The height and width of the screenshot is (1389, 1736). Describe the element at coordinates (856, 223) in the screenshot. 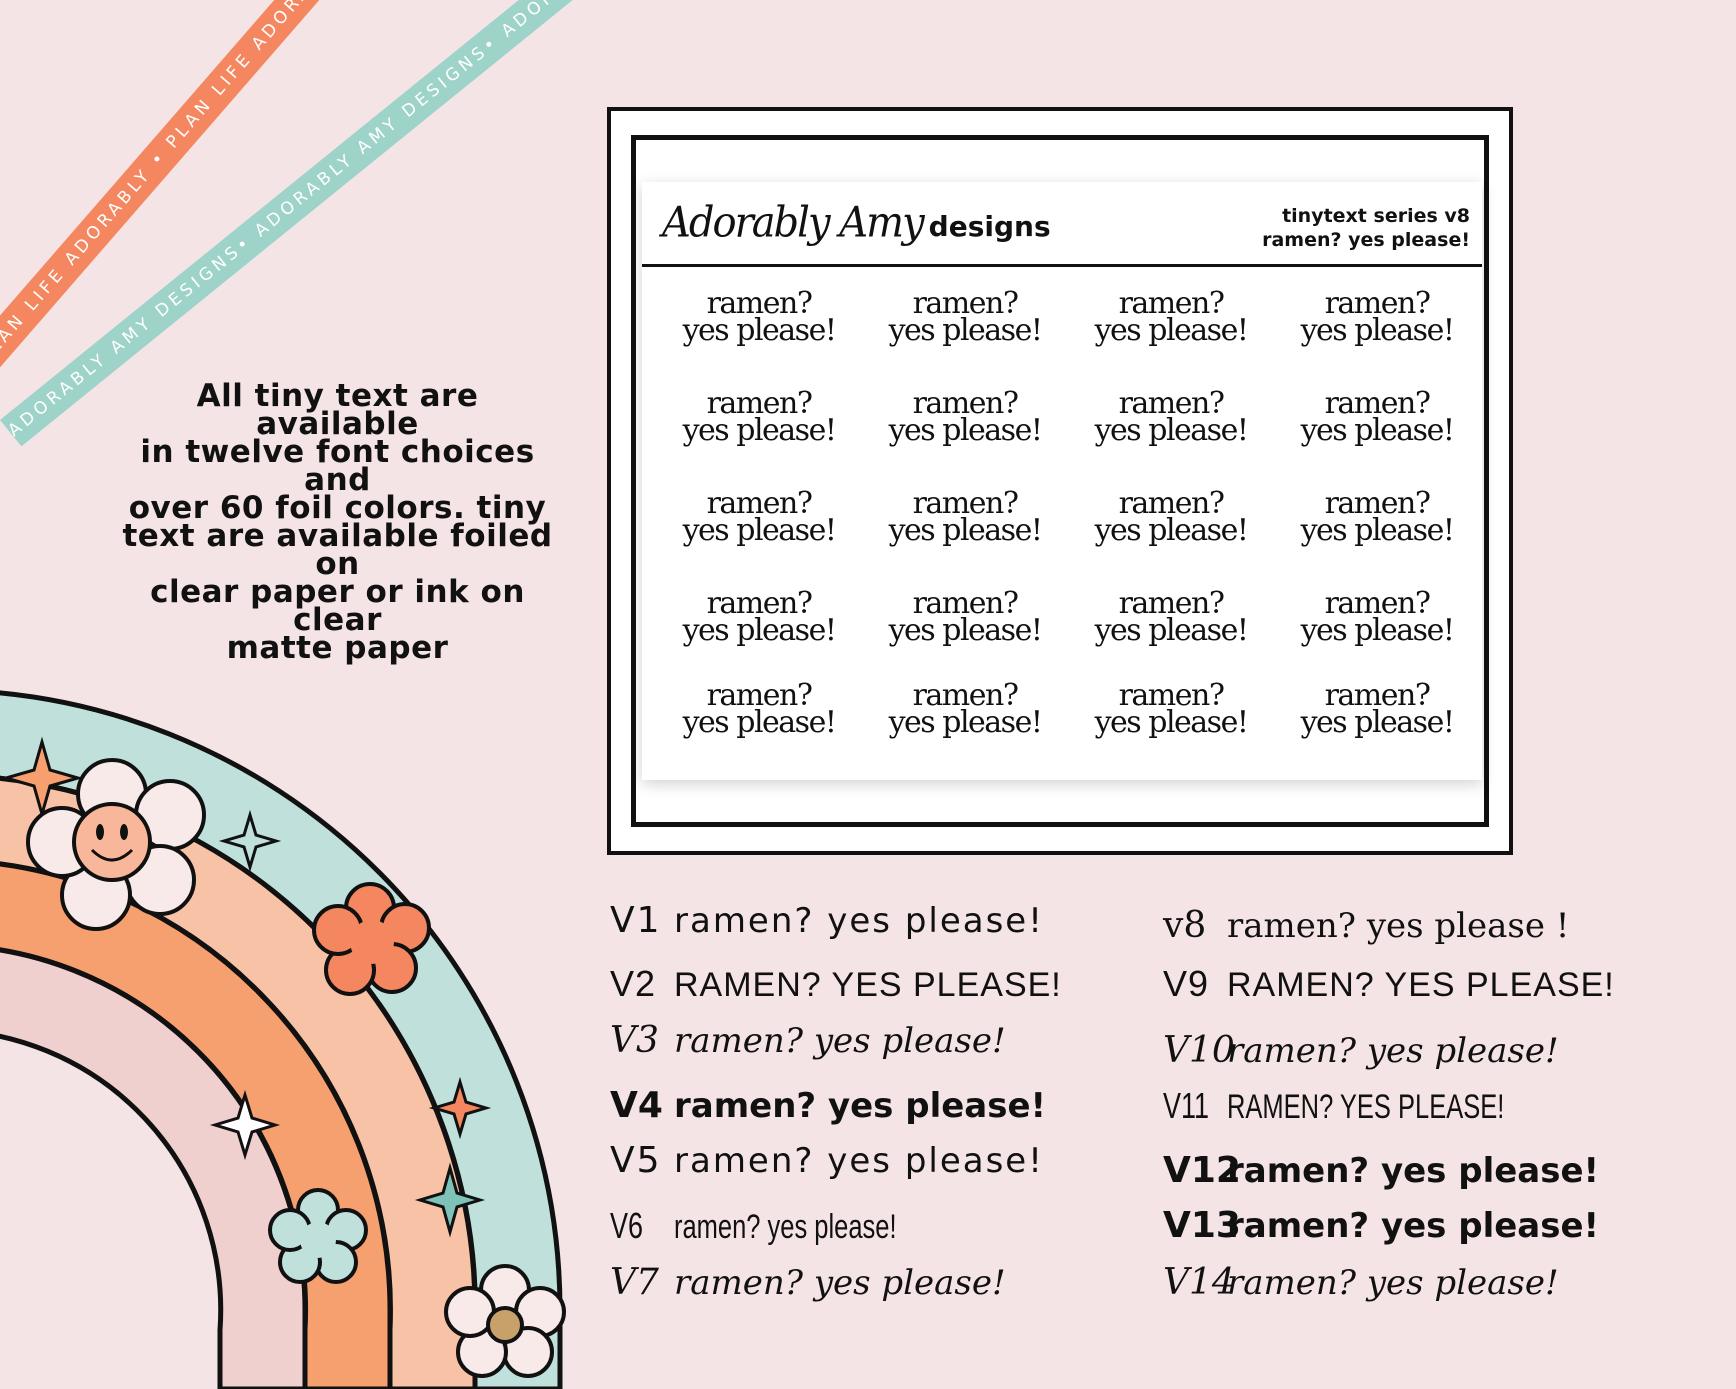

I see `brand-logo: Adorably Amy designs` at that location.